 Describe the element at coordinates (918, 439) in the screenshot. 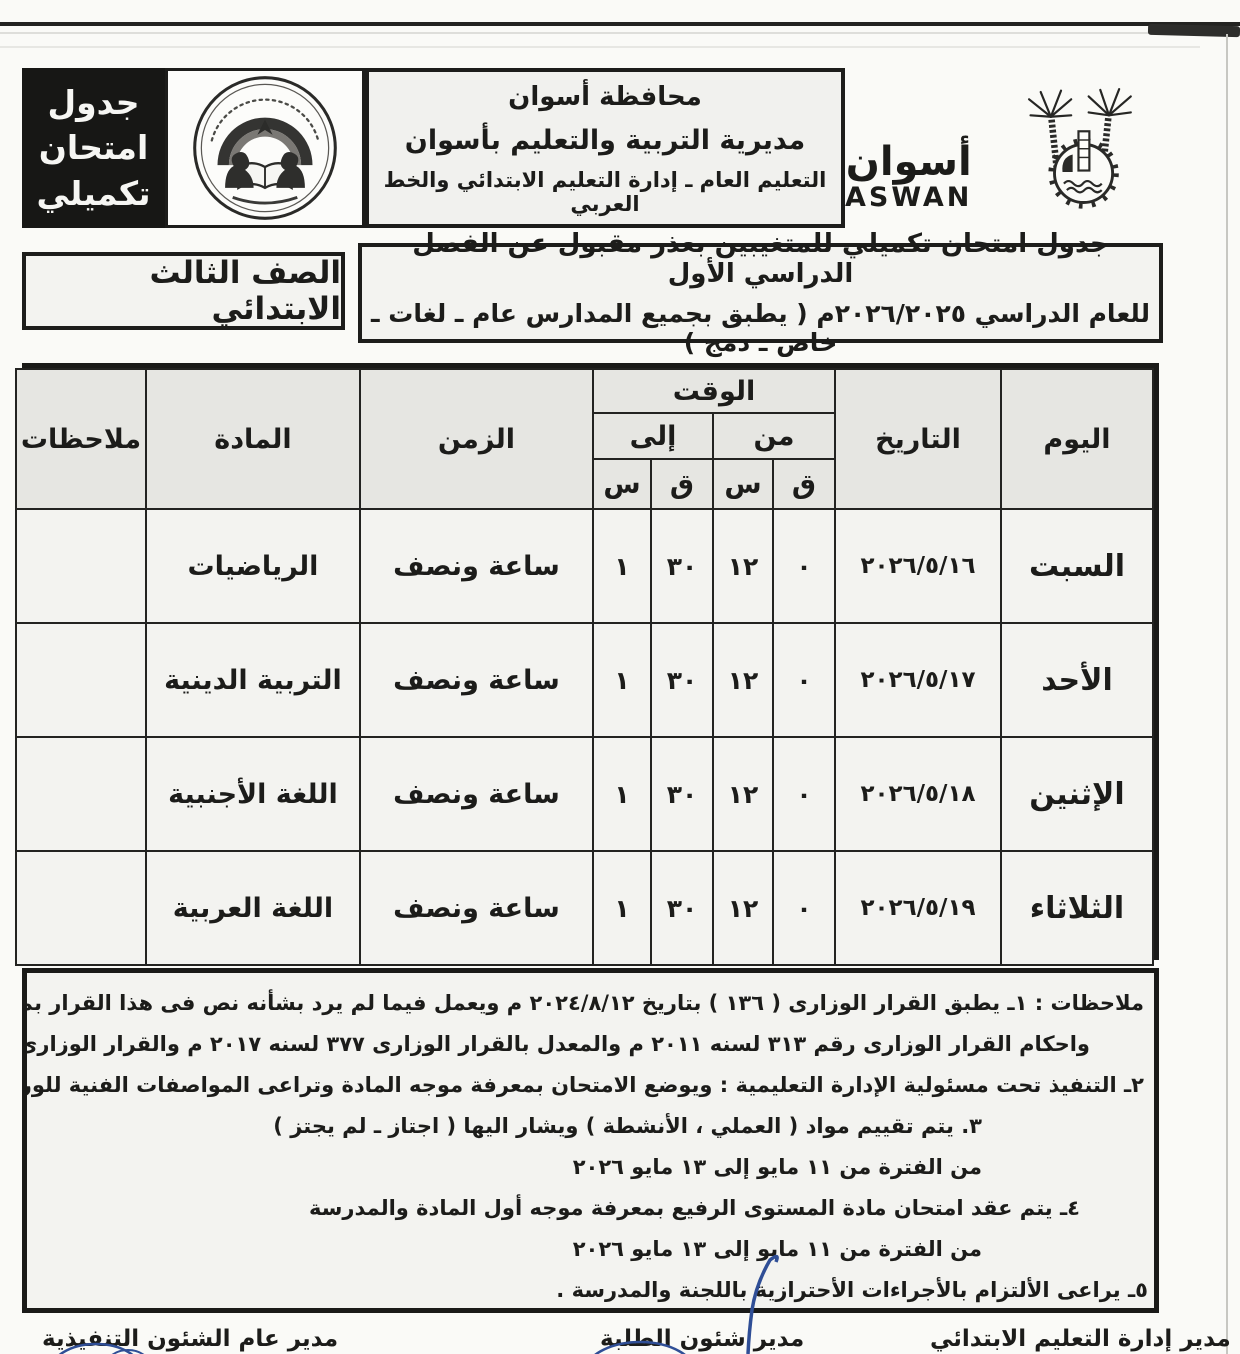

I see `col-header-date: التاريخ` at that location.